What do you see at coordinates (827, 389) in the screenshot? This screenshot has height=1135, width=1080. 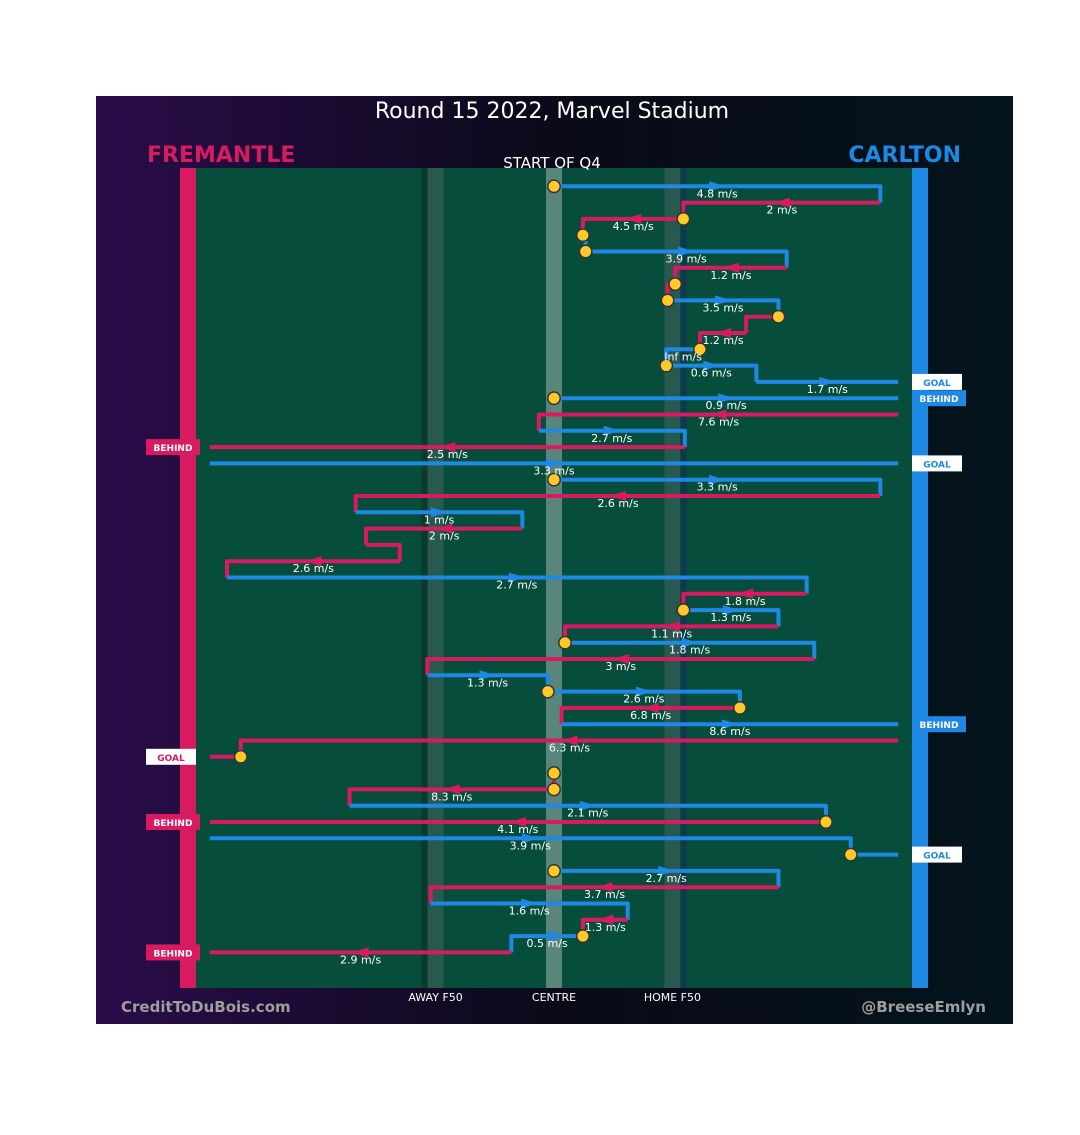 I see `speed-label: 1.7 m/s` at bounding box center [827, 389].